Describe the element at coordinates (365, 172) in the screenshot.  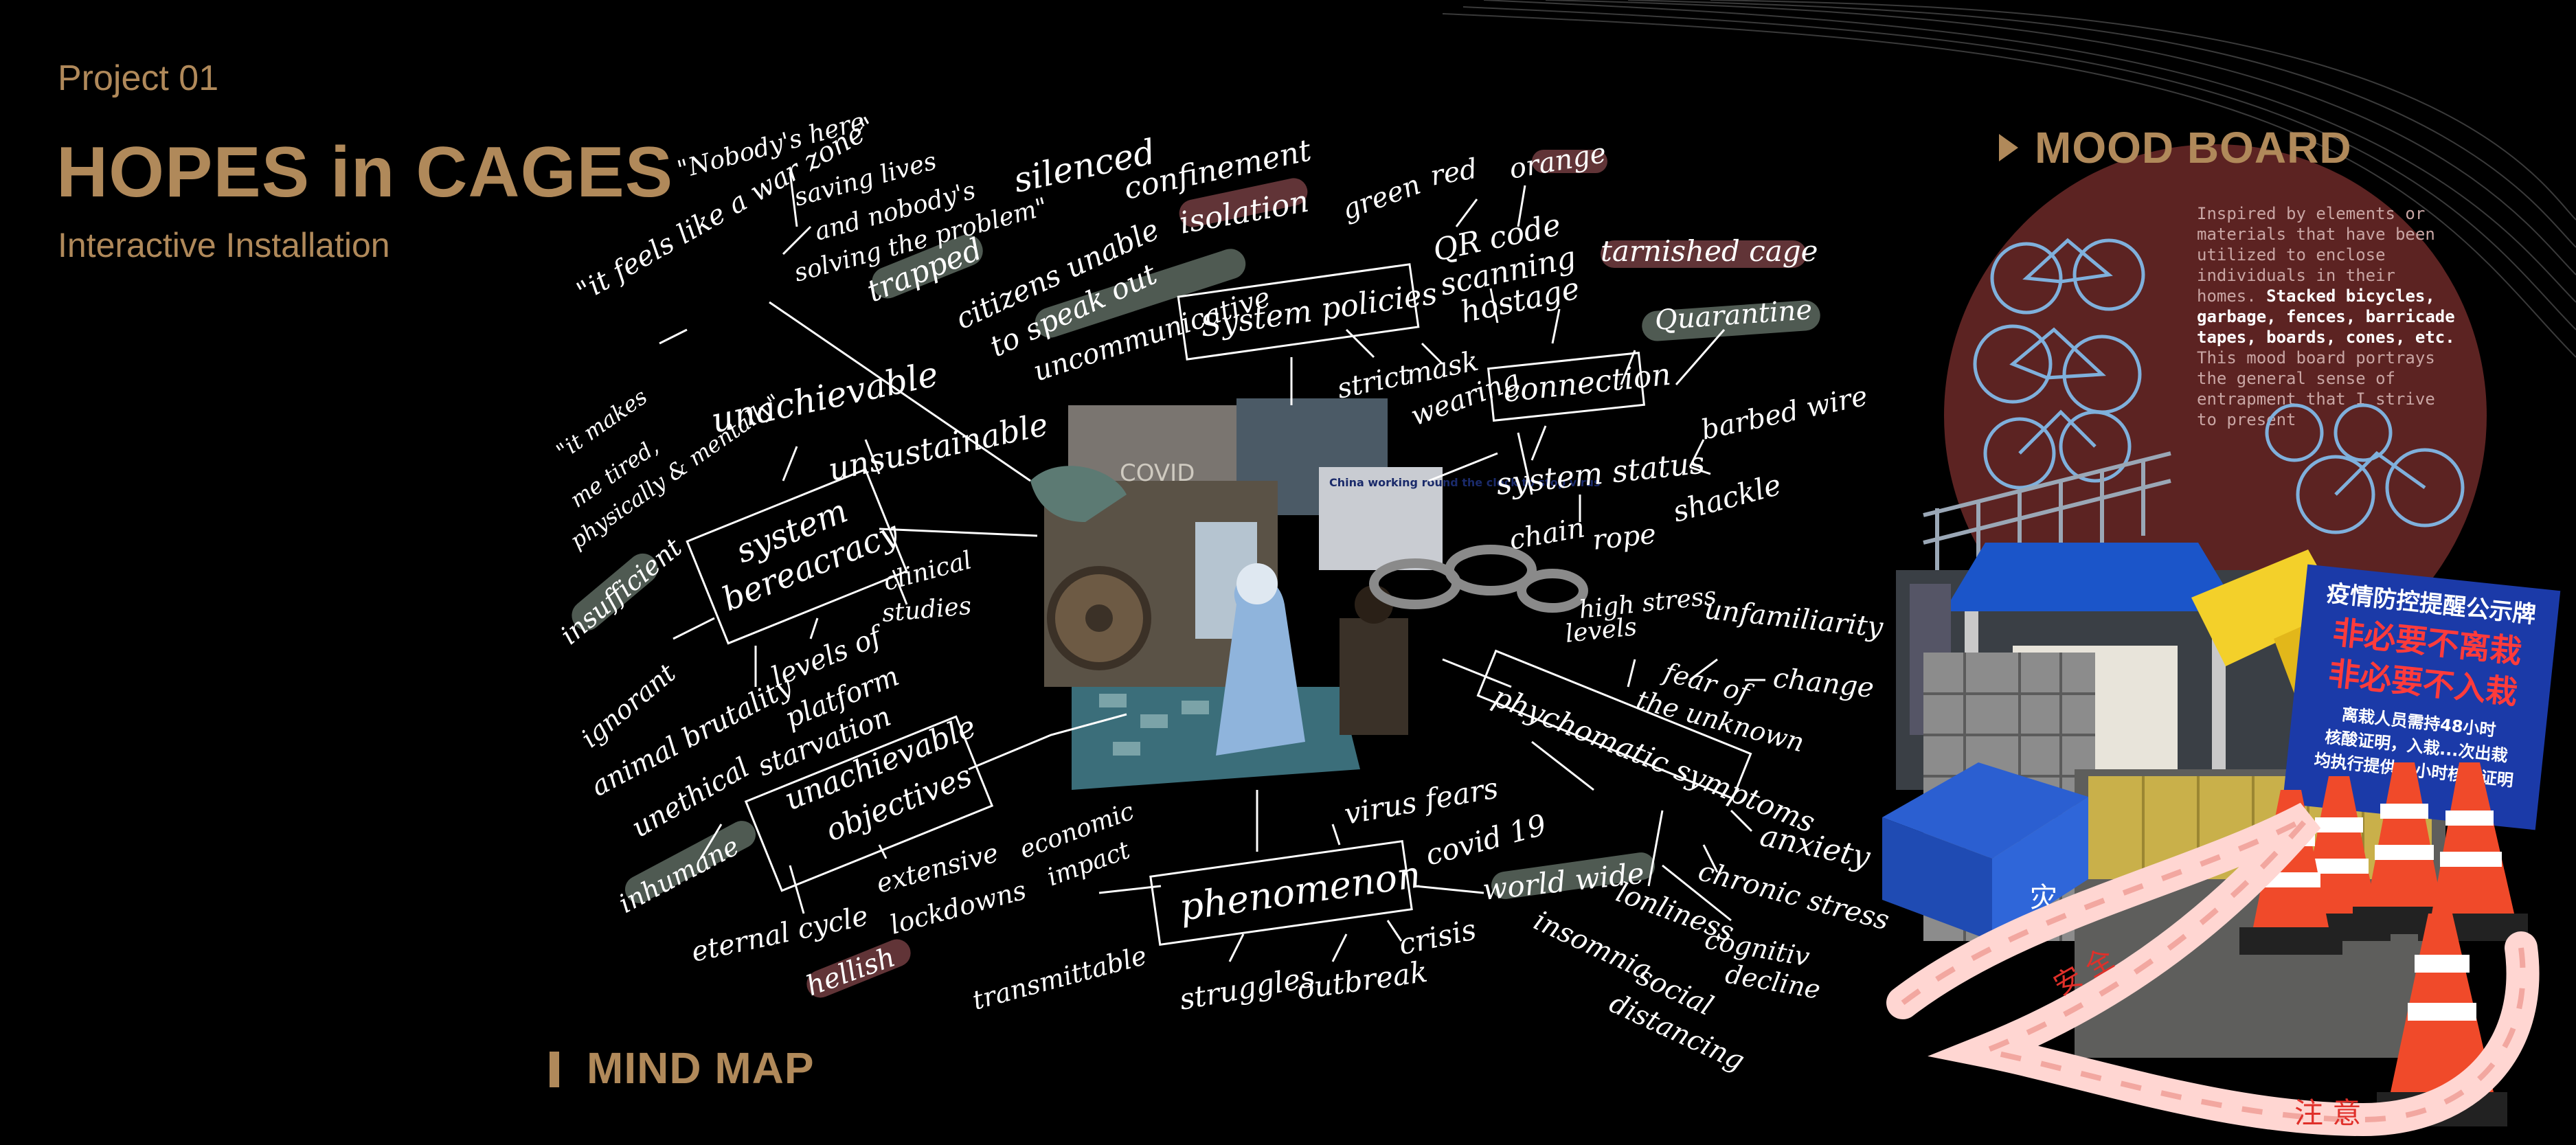
I see `page-title: HOPES in CAGES` at that location.